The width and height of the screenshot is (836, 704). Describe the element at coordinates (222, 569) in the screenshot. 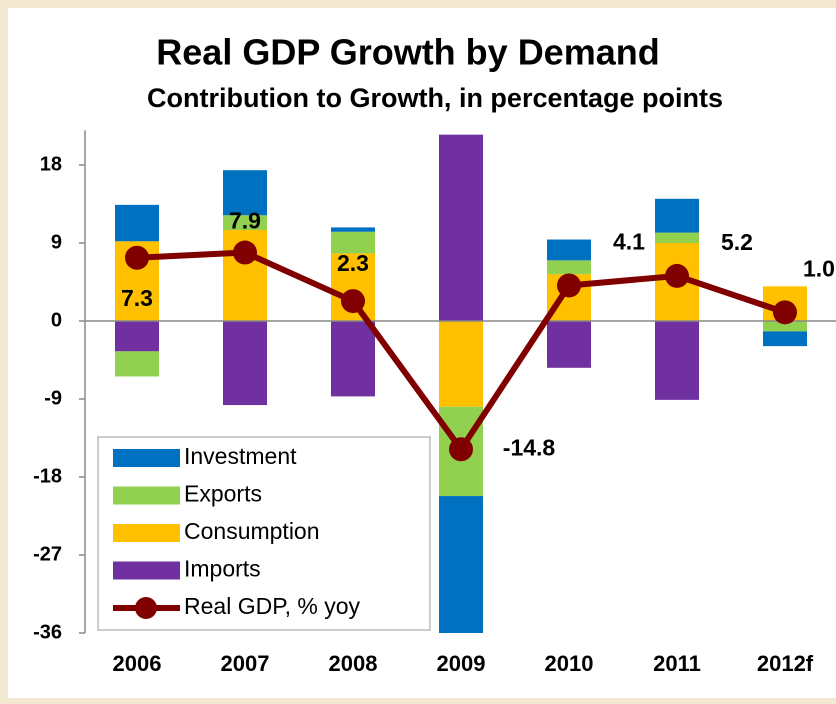

I see `legend-label: Imports` at that location.